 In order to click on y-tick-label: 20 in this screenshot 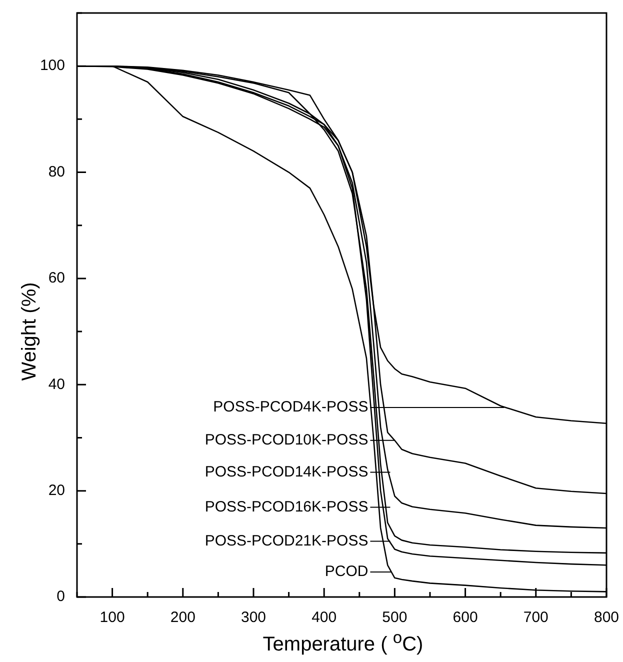, I will do `click(56, 490)`.